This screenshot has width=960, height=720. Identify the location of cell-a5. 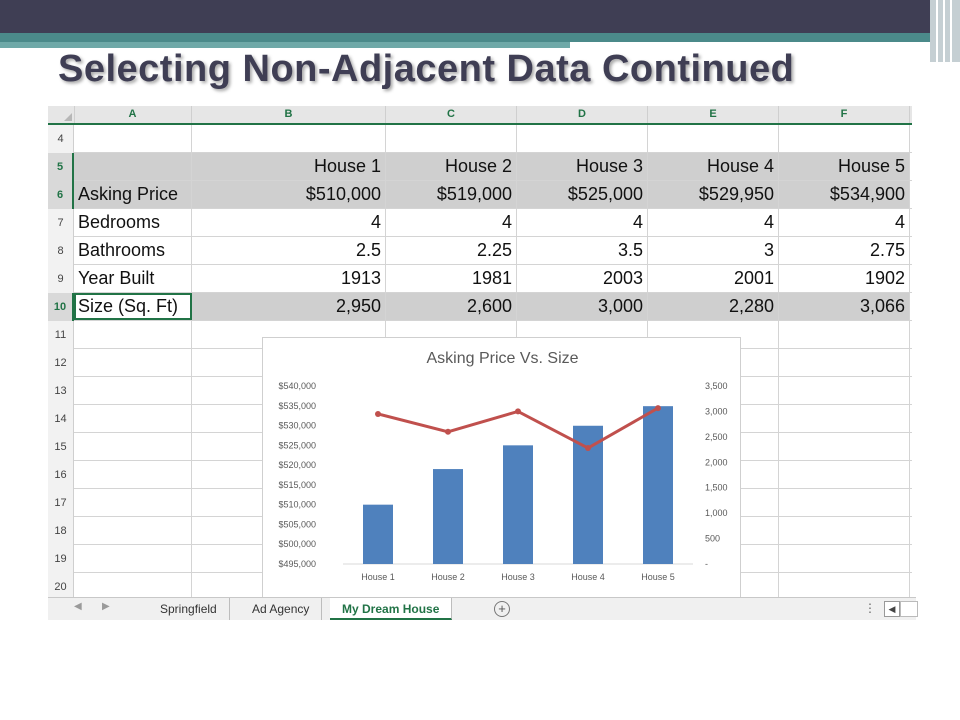
(133, 166).